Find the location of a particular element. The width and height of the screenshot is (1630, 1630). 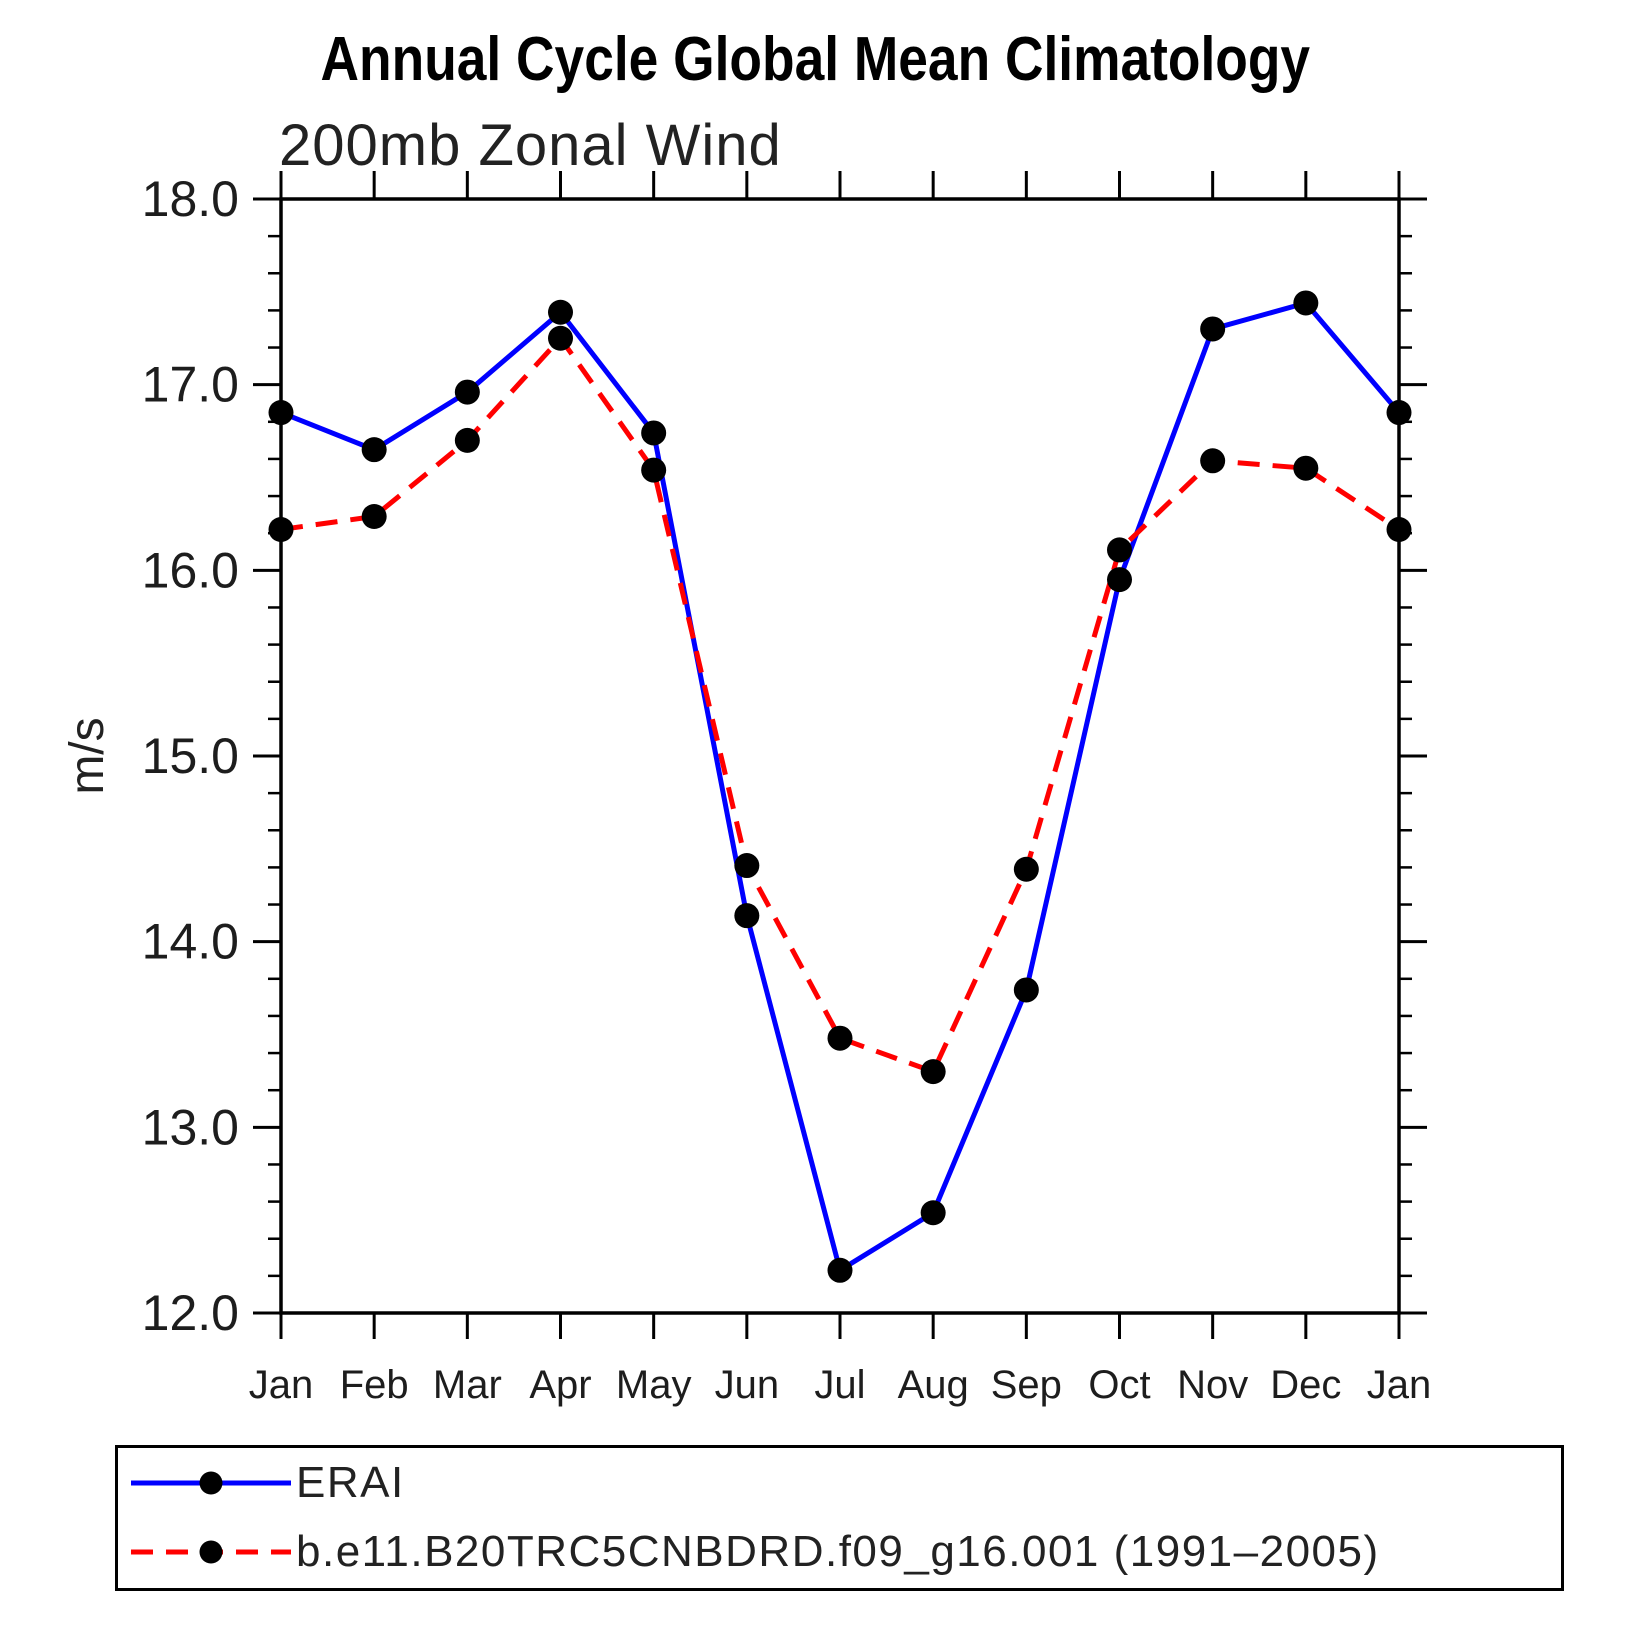

chart-title: Annual Cycle Global Mean Climatology is located at coordinates (815, 59).